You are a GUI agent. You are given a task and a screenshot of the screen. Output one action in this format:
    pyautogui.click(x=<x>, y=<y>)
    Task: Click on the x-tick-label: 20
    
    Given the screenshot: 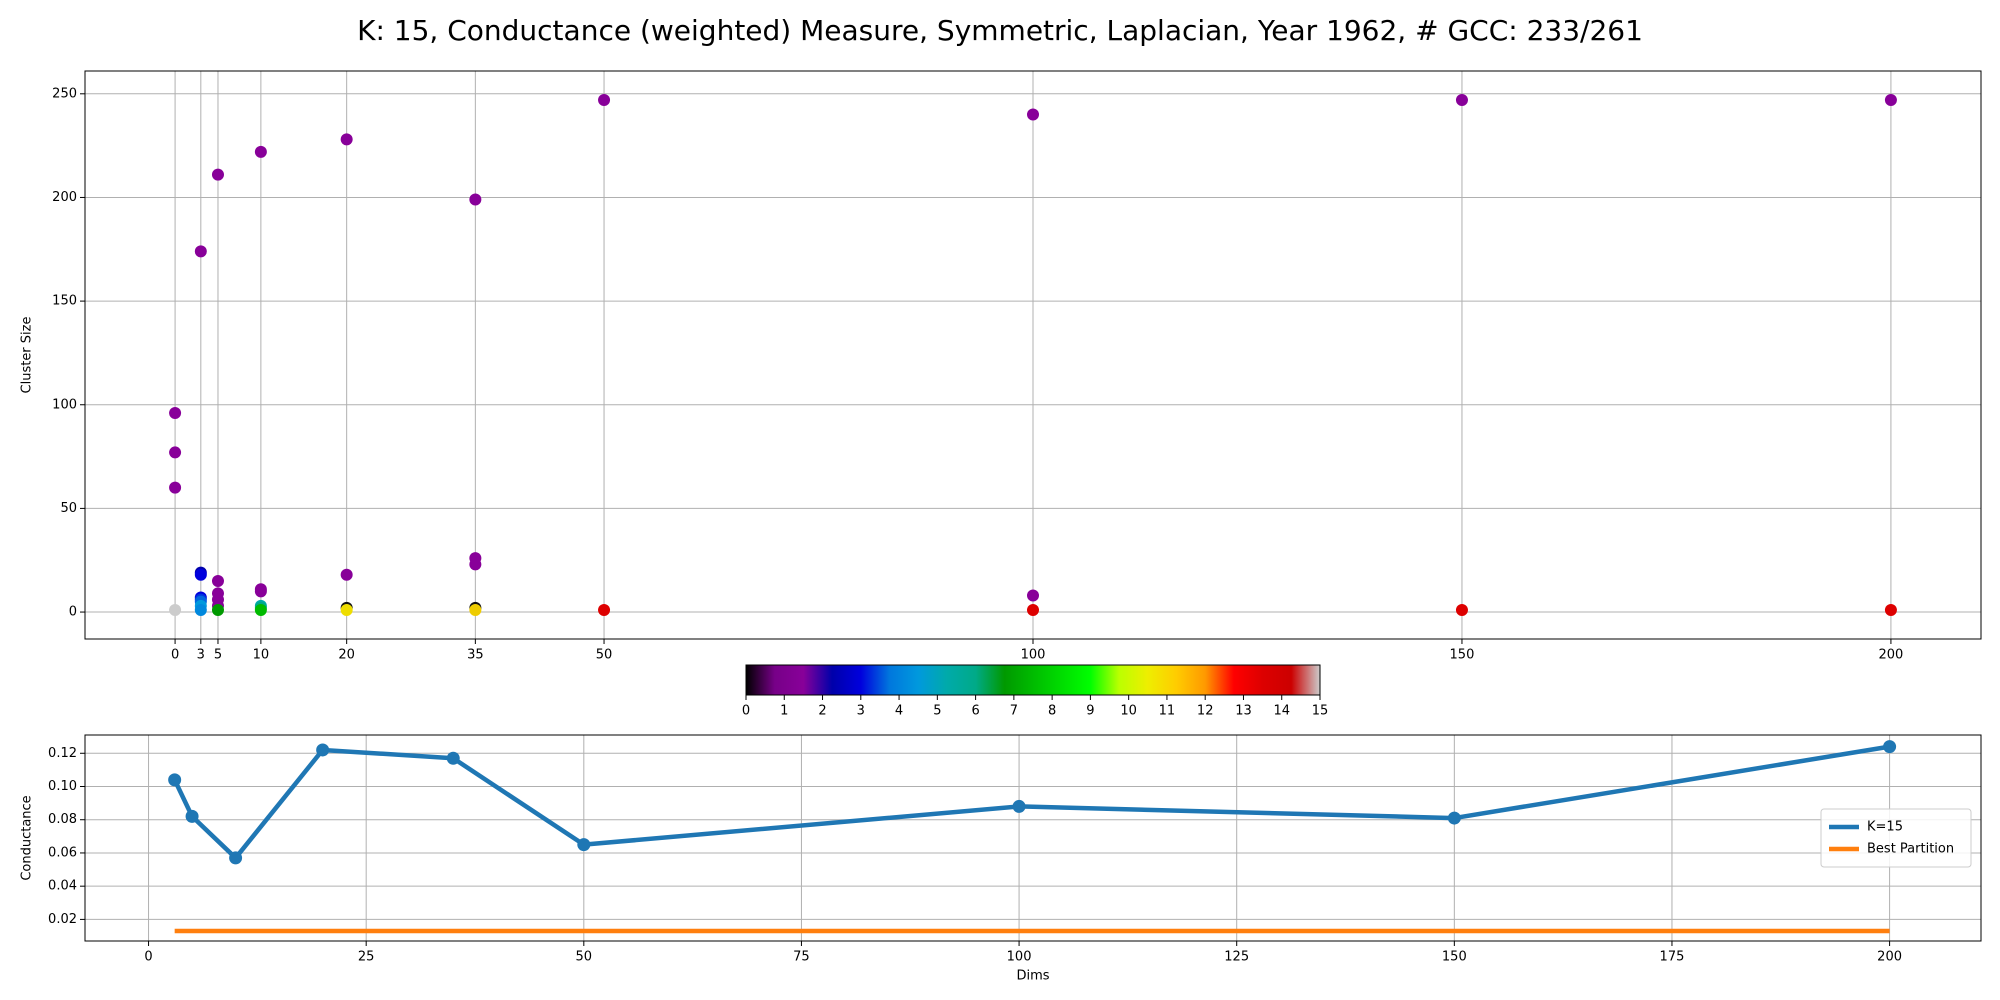 What is the action you would take?
    pyautogui.click(x=346, y=655)
    